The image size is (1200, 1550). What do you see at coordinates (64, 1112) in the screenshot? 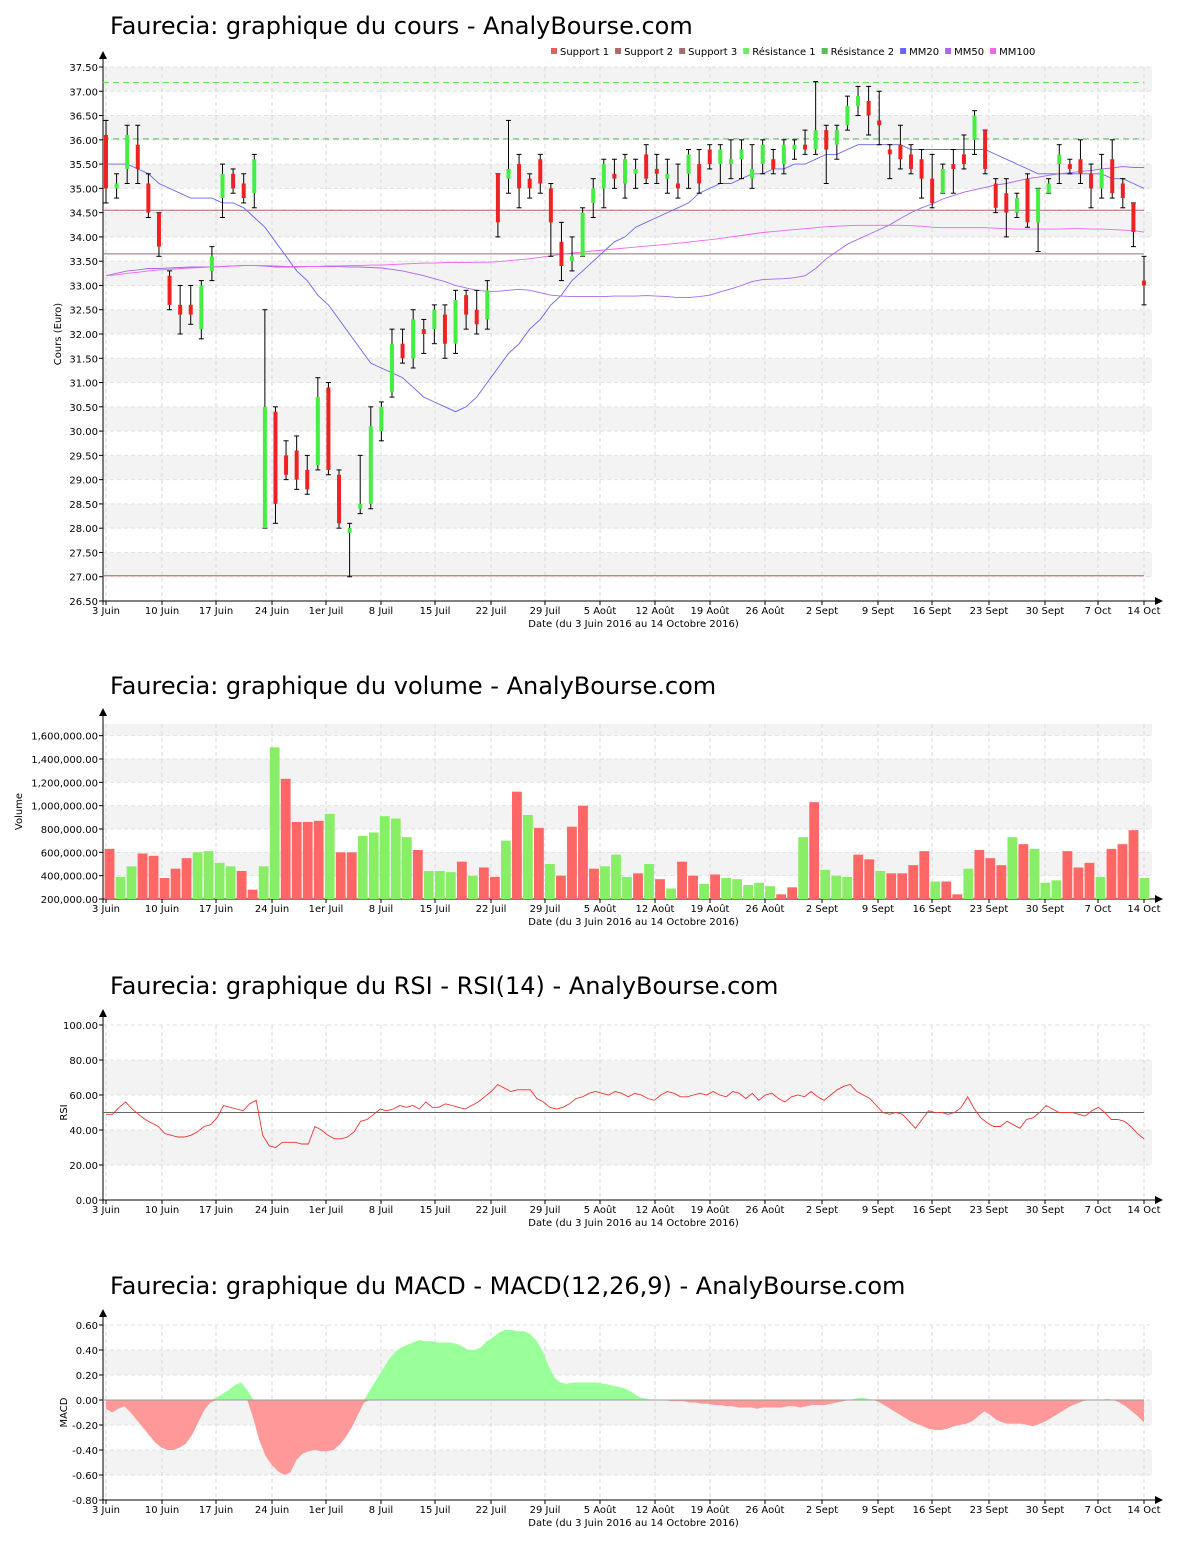
I see `y-axis-label: RSI` at bounding box center [64, 1112].